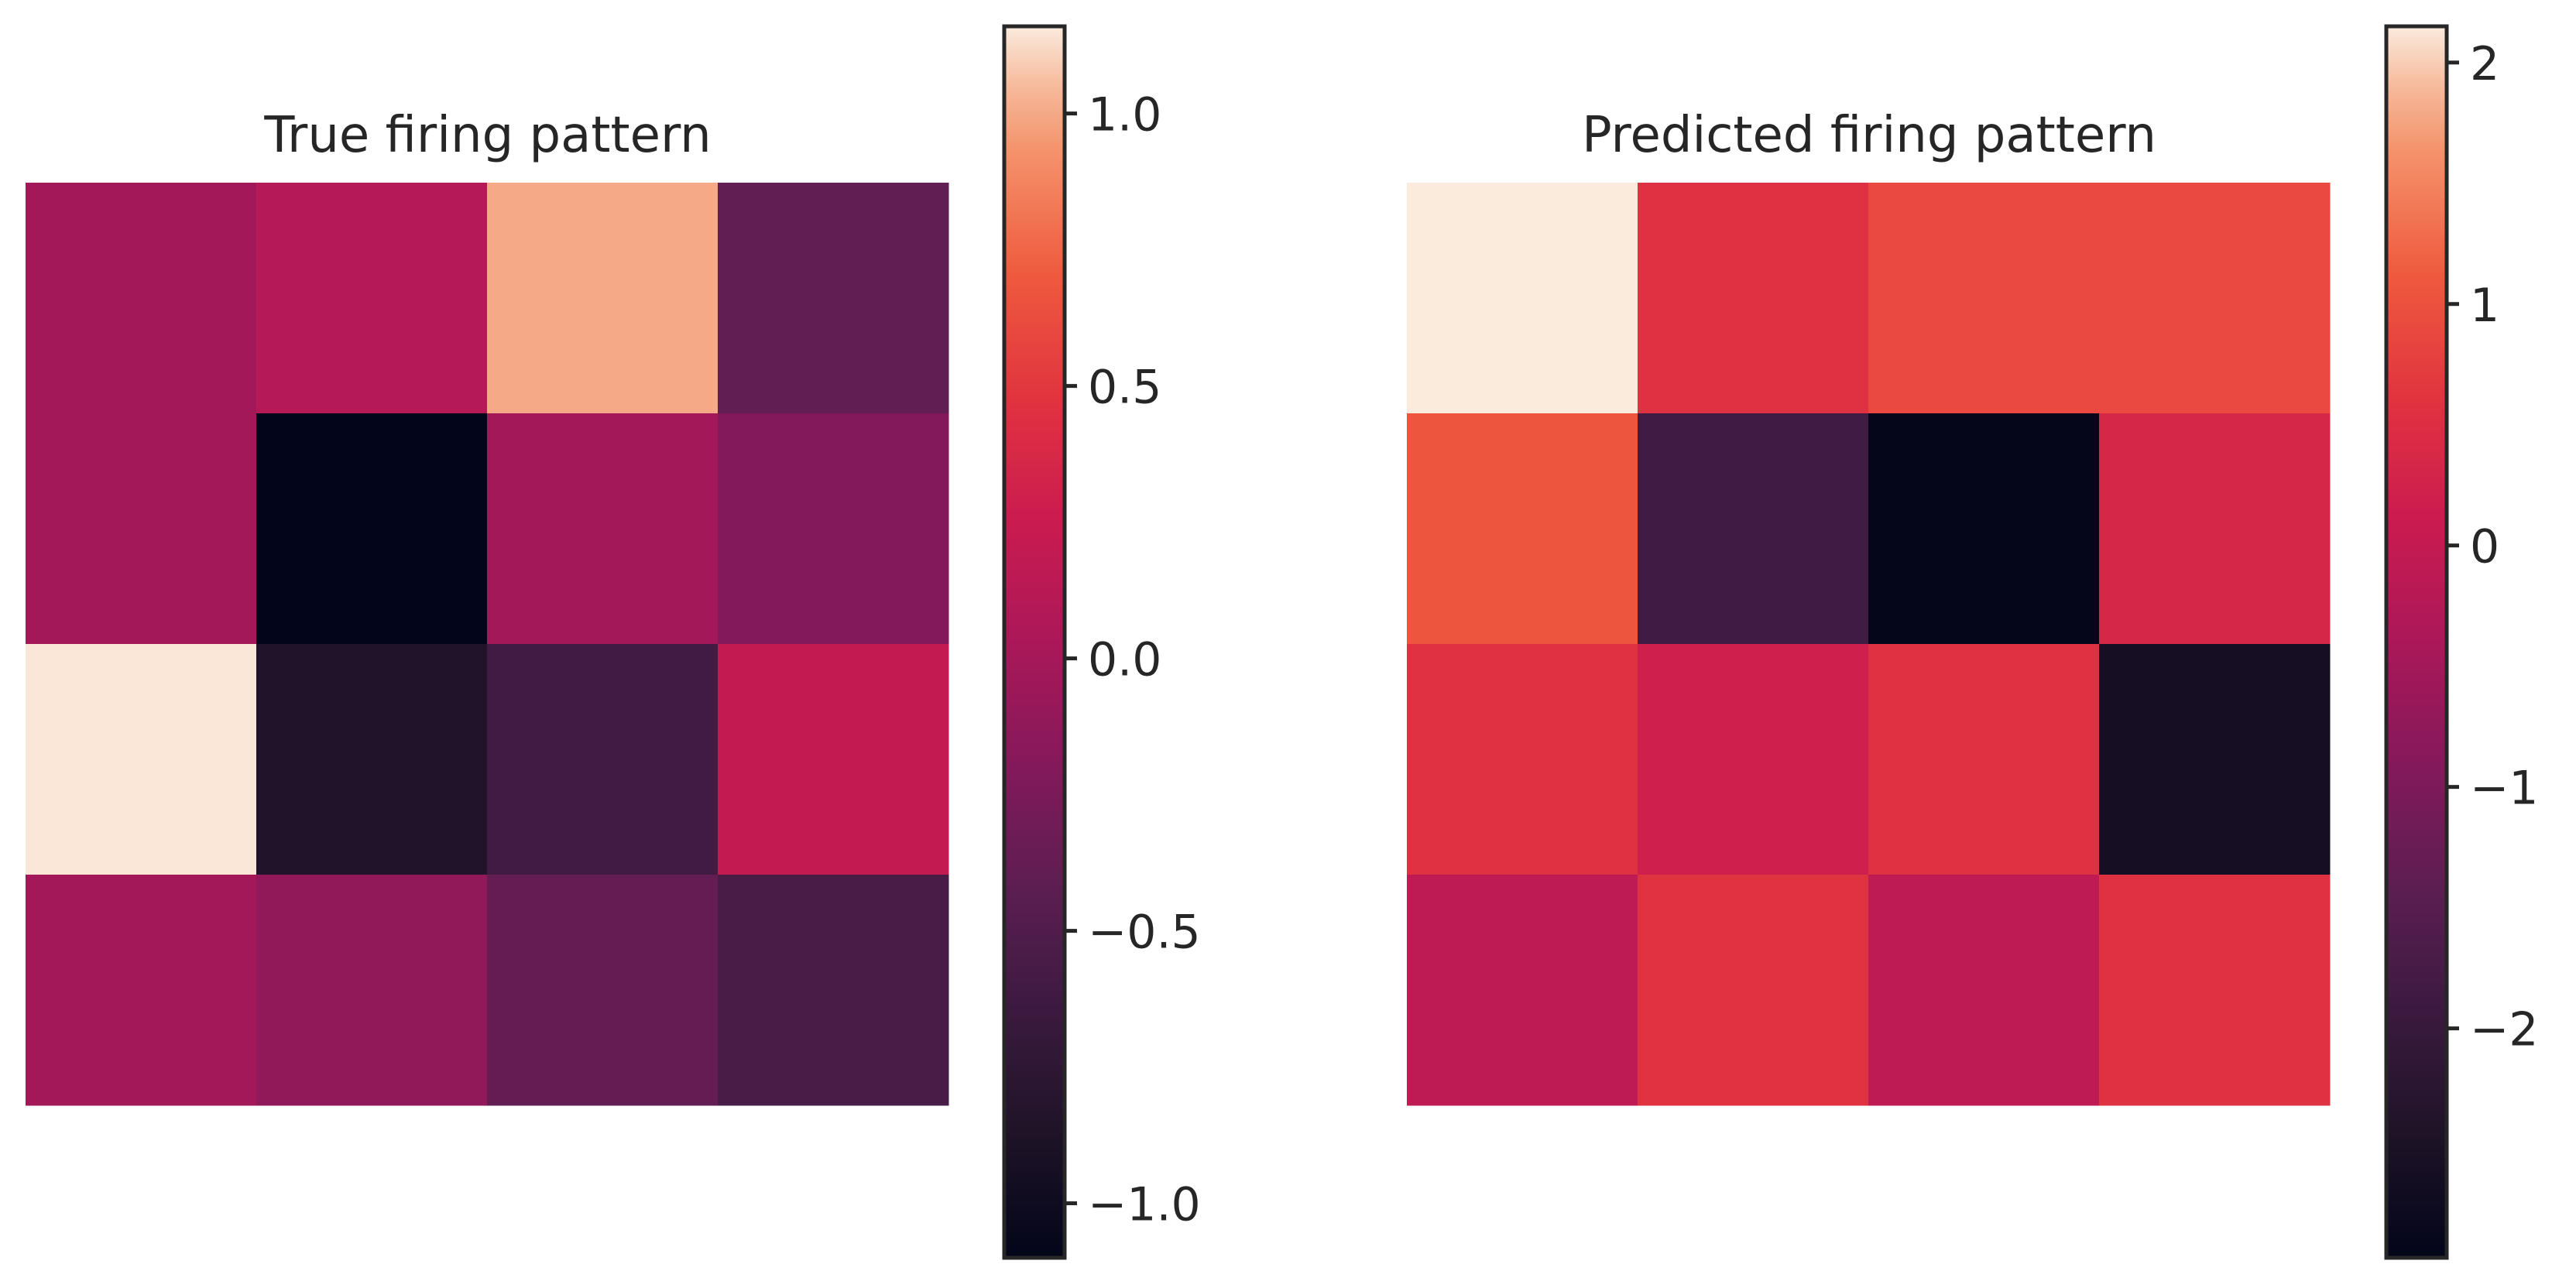 The width and height of the screenshot is (2576, 1281). What do you see at coordinates (1869, 135) in the screenshot?
I see `predicted-pattern-title: Predicted firing pattern` at bounding box center [1869, 135].